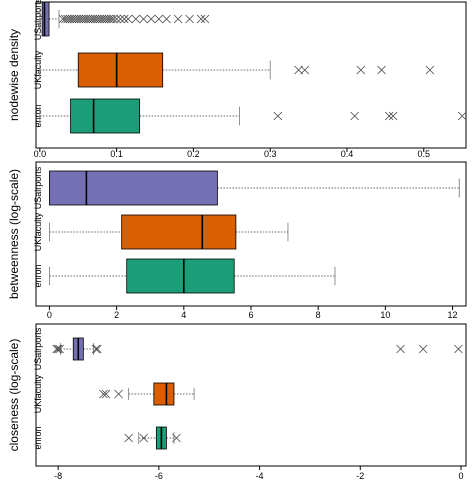 The width and height of the screenshot is (474, 484). What do you see at coordinates (250, 315) in the screenshot?
I see `x-tick-label: 6` at bounding box center [250, 315].